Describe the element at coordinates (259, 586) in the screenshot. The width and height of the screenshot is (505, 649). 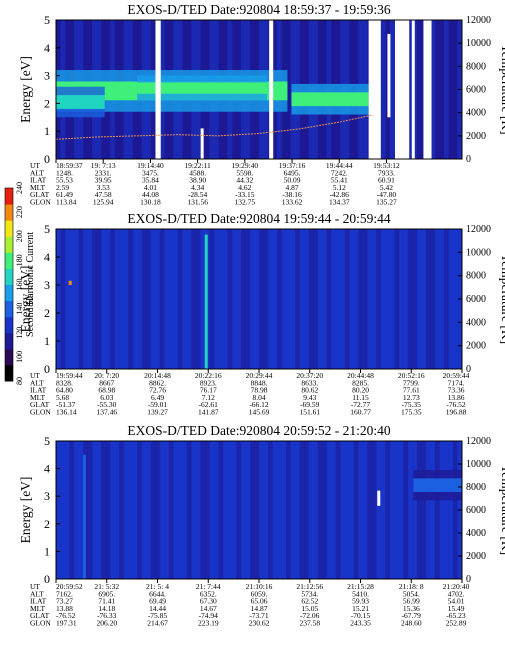
I see `orbit-cell: 21:10:16` at that location.